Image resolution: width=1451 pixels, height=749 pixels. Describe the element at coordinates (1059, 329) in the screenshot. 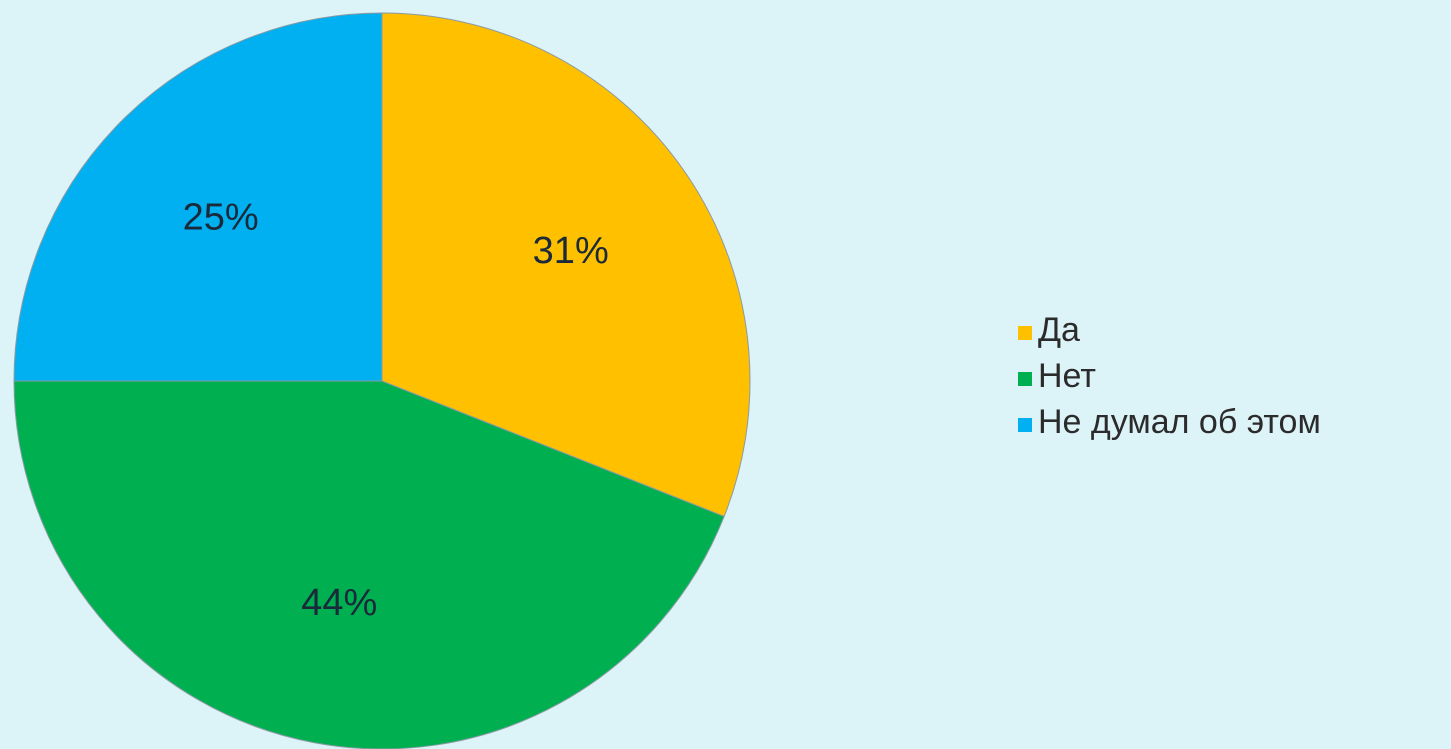

I see `legend-label-1: Да` at that location.